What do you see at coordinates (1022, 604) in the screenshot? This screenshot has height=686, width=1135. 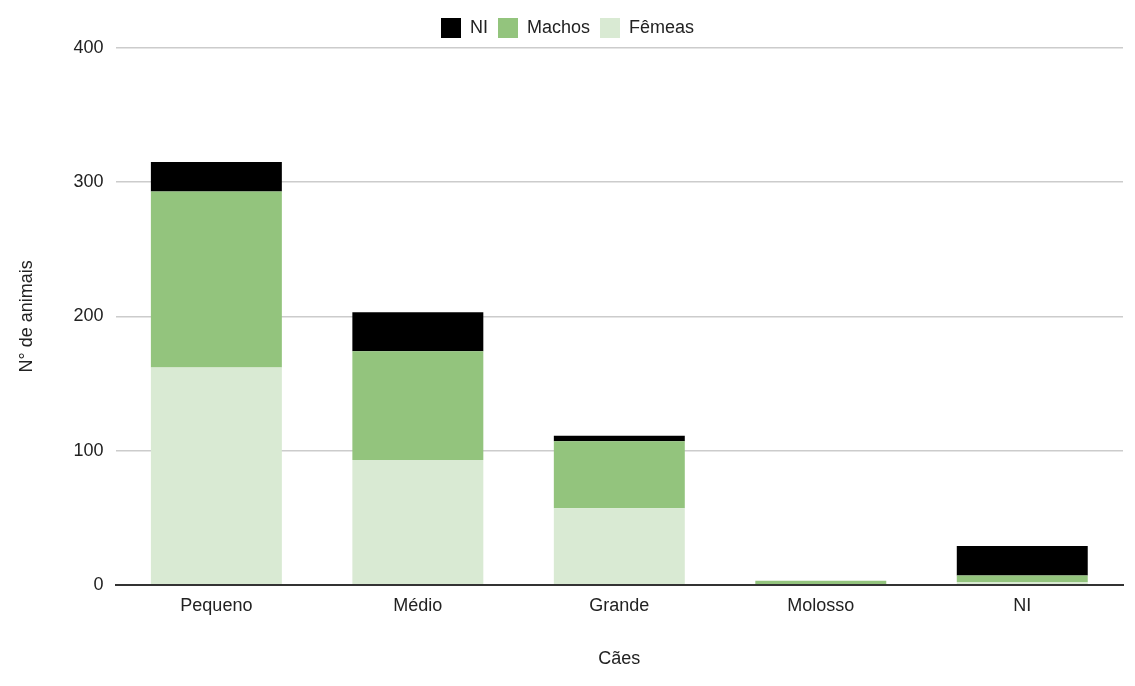 I see `x-tick-label: NI` at bounding box center [1022, 604].